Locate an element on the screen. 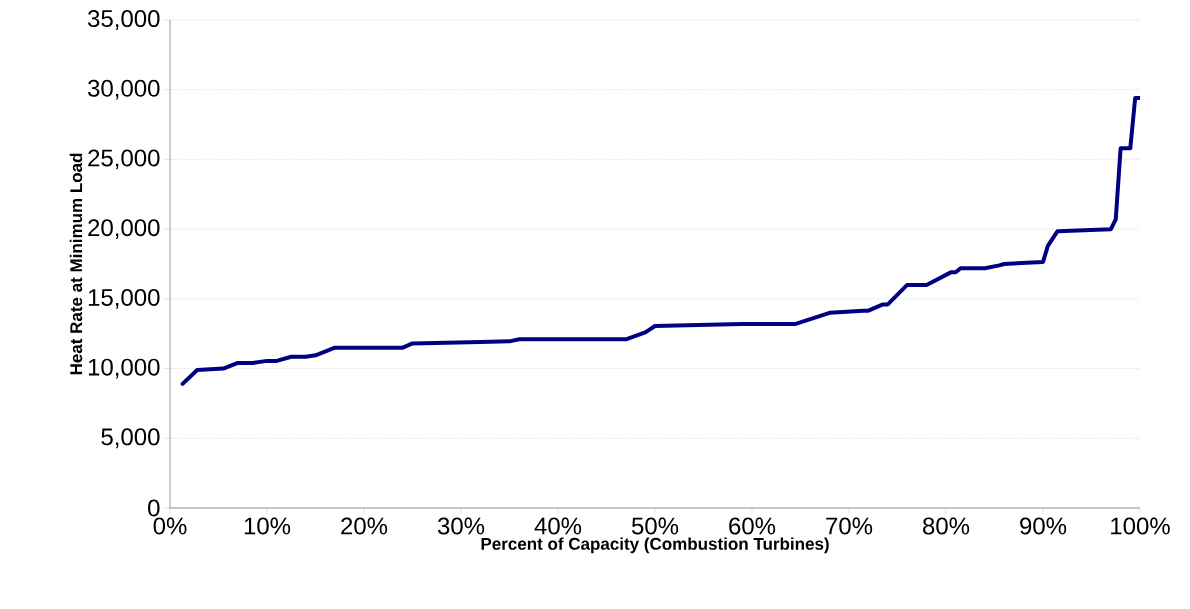 This screenshot has height=609, width=1190. y-tick-label: 15,000 is located at coordinates (124, 298).